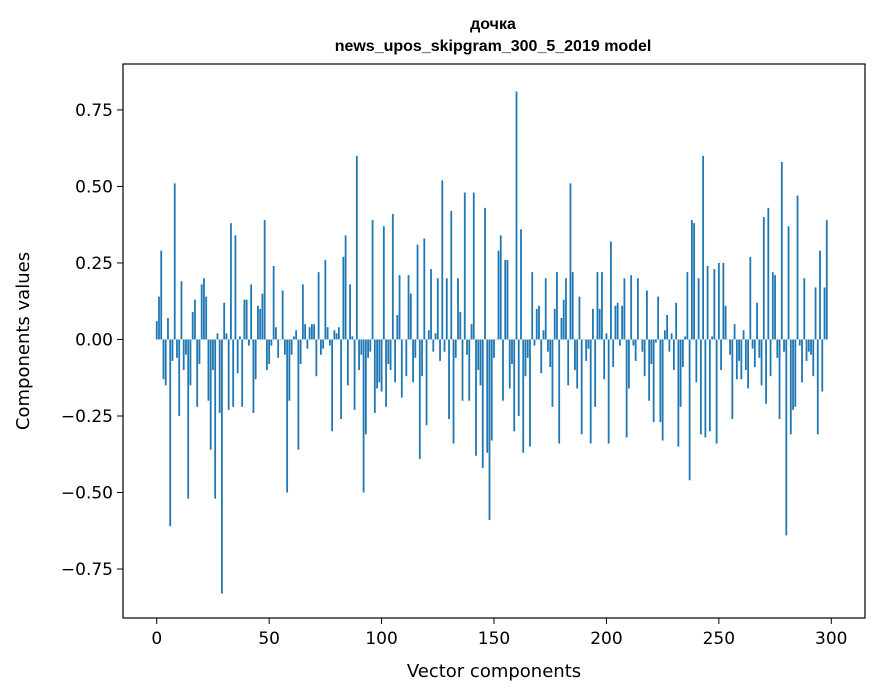  What do you see at coordinates (494, 639) in the screenshot?
I see `x-tick-label: 150` at bounding box center [494, 639].